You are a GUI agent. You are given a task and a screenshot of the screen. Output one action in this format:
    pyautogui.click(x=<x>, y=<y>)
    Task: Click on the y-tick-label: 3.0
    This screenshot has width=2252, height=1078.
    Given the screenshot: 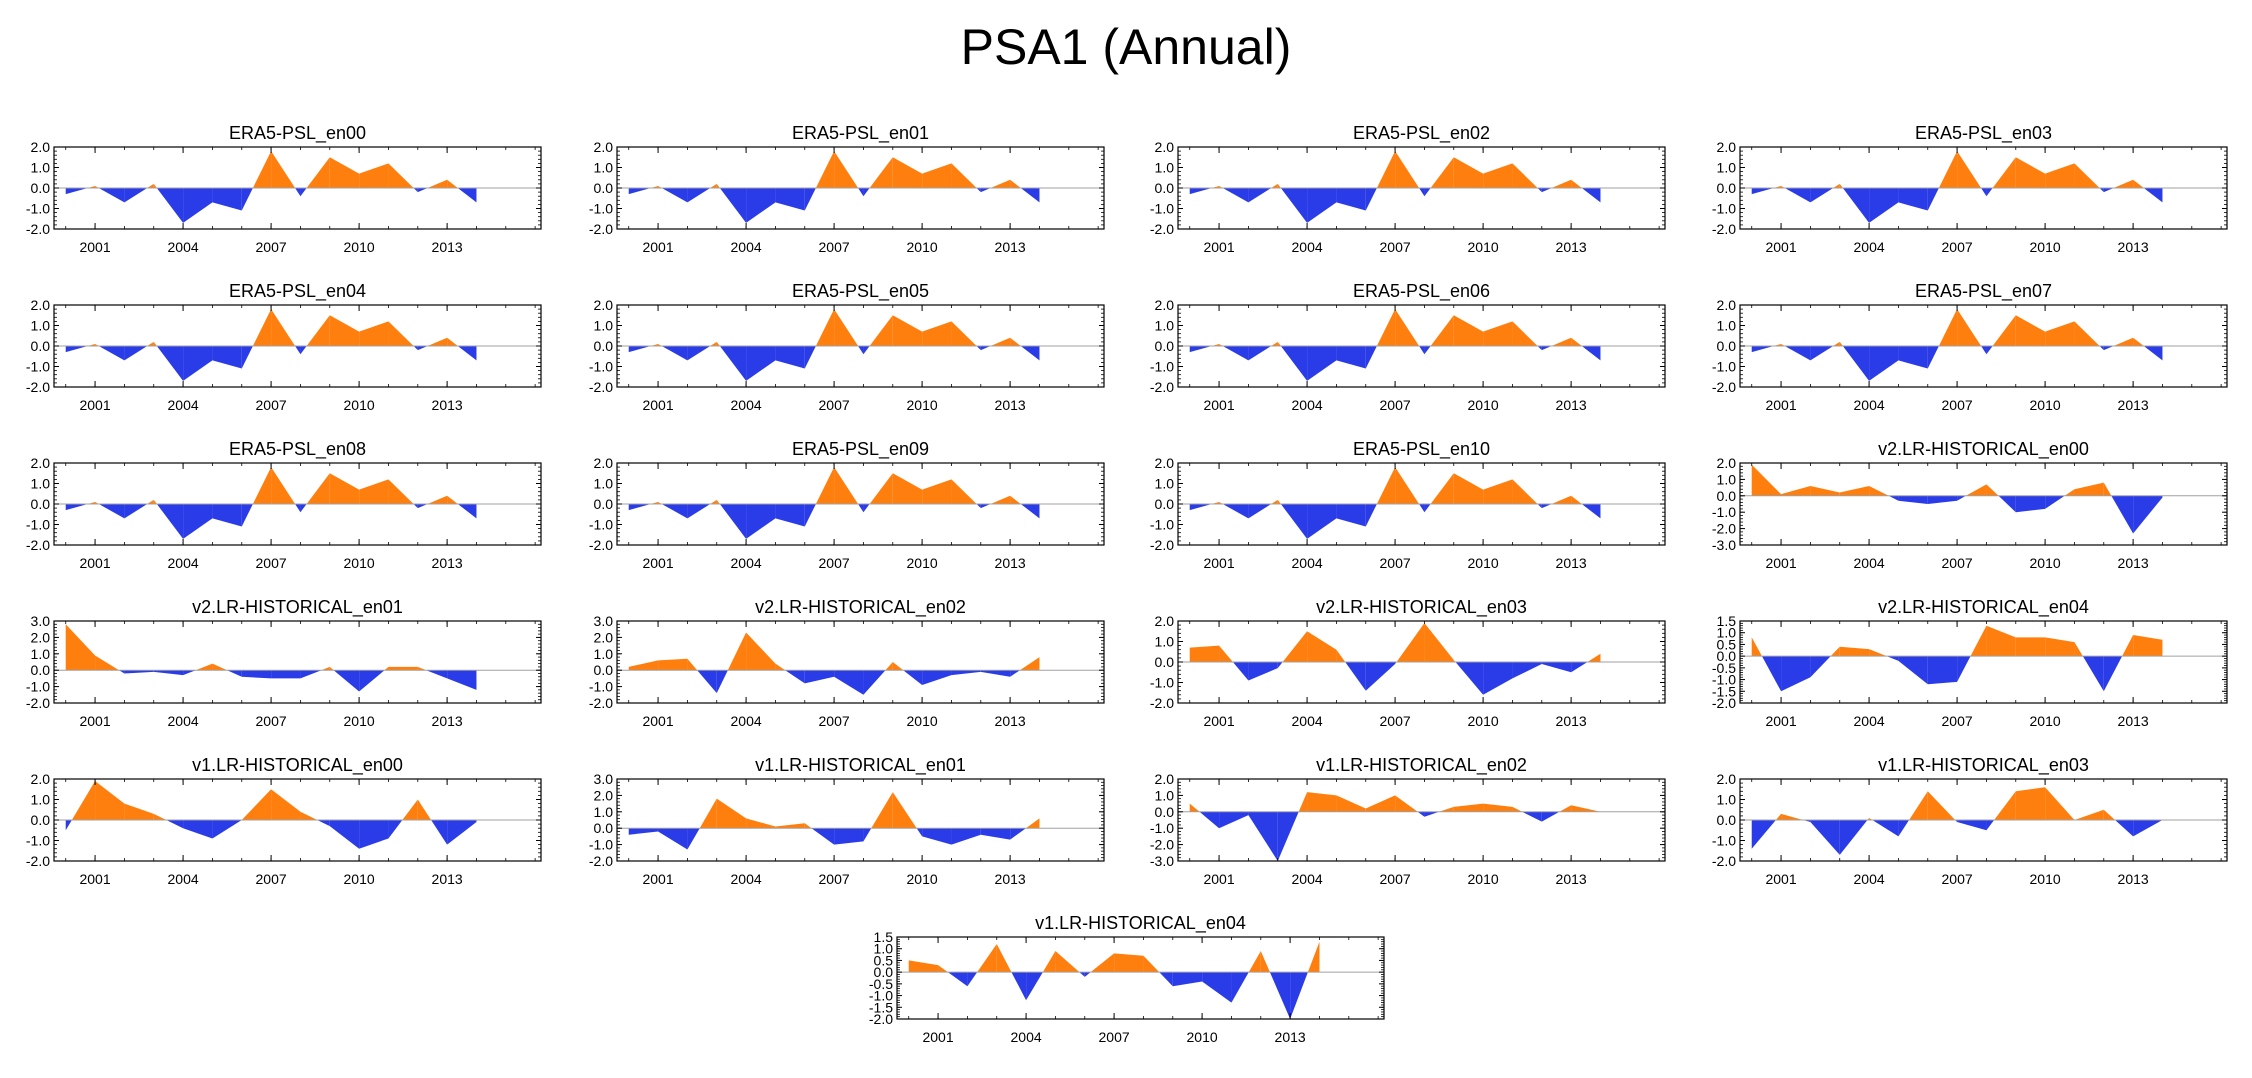 What is the action you would take?
    pyautogui.click(x=41, y=621)
    